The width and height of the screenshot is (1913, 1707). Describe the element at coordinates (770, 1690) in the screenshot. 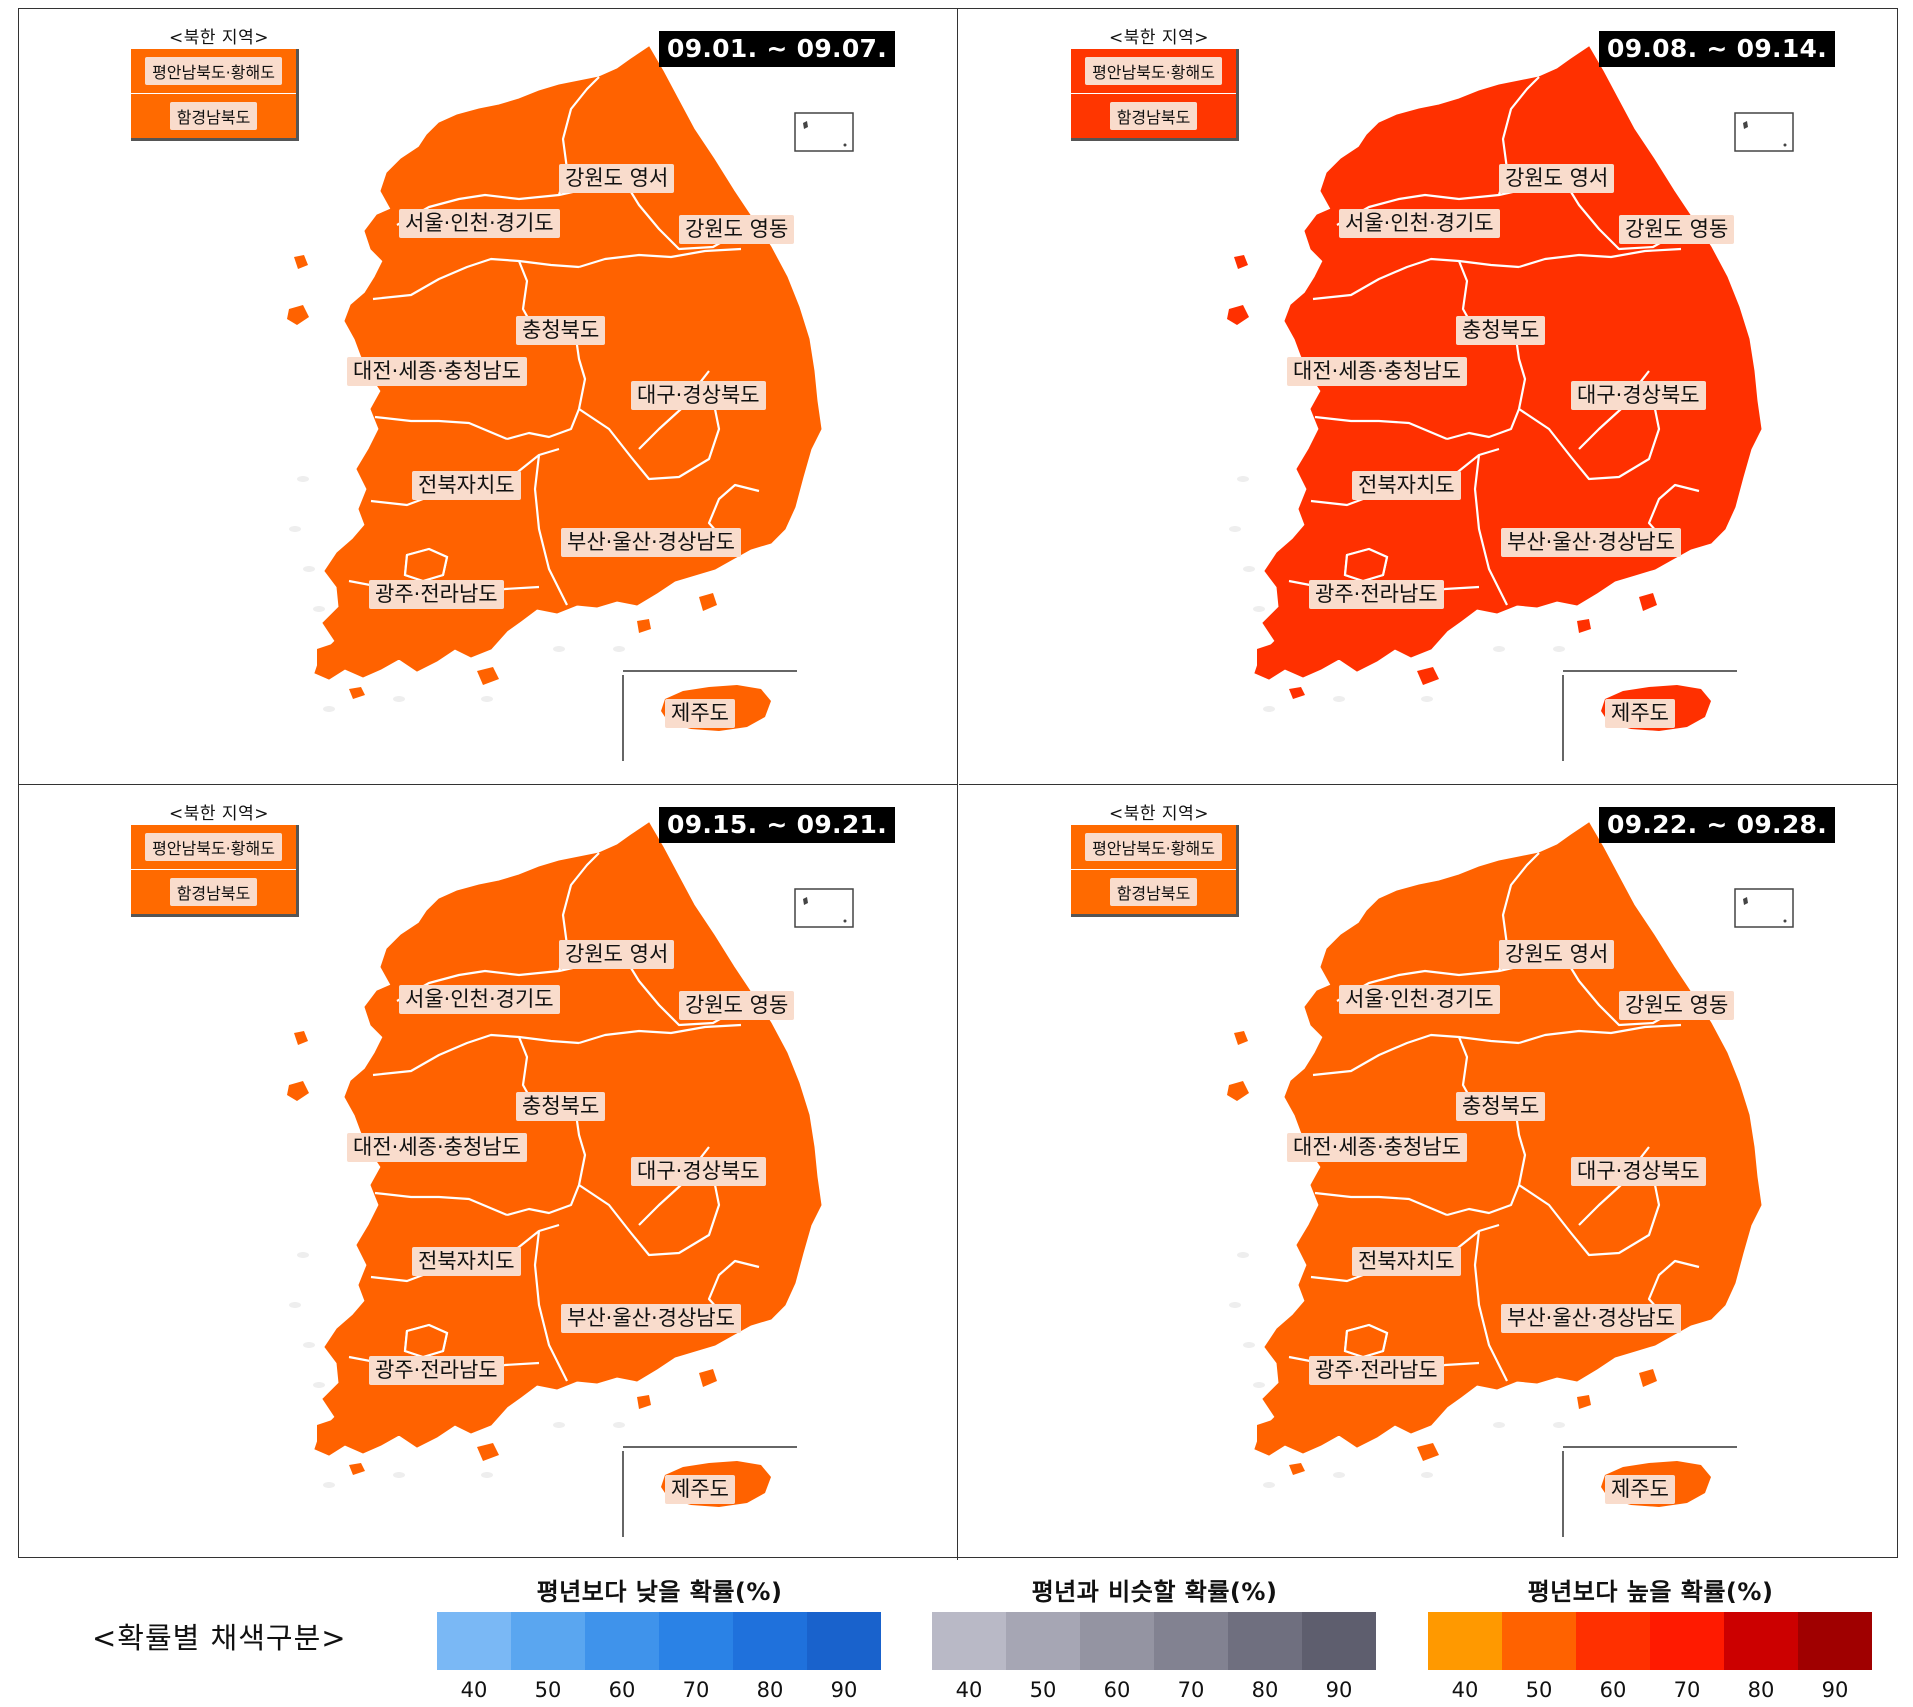

I see `legend-tick-label: 80` at that location.